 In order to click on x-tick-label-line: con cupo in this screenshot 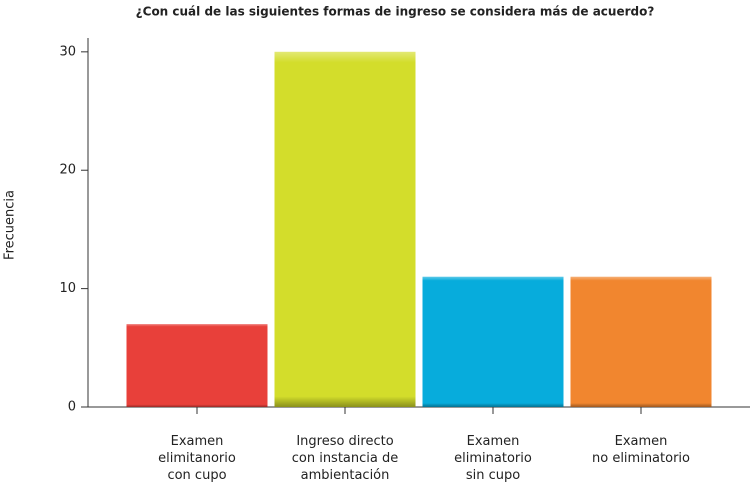, I will do `click(196, 475)`.